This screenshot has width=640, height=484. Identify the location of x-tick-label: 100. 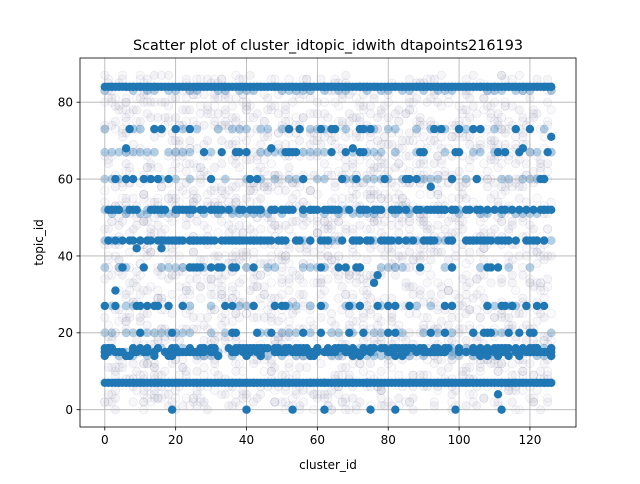
(459, 440).